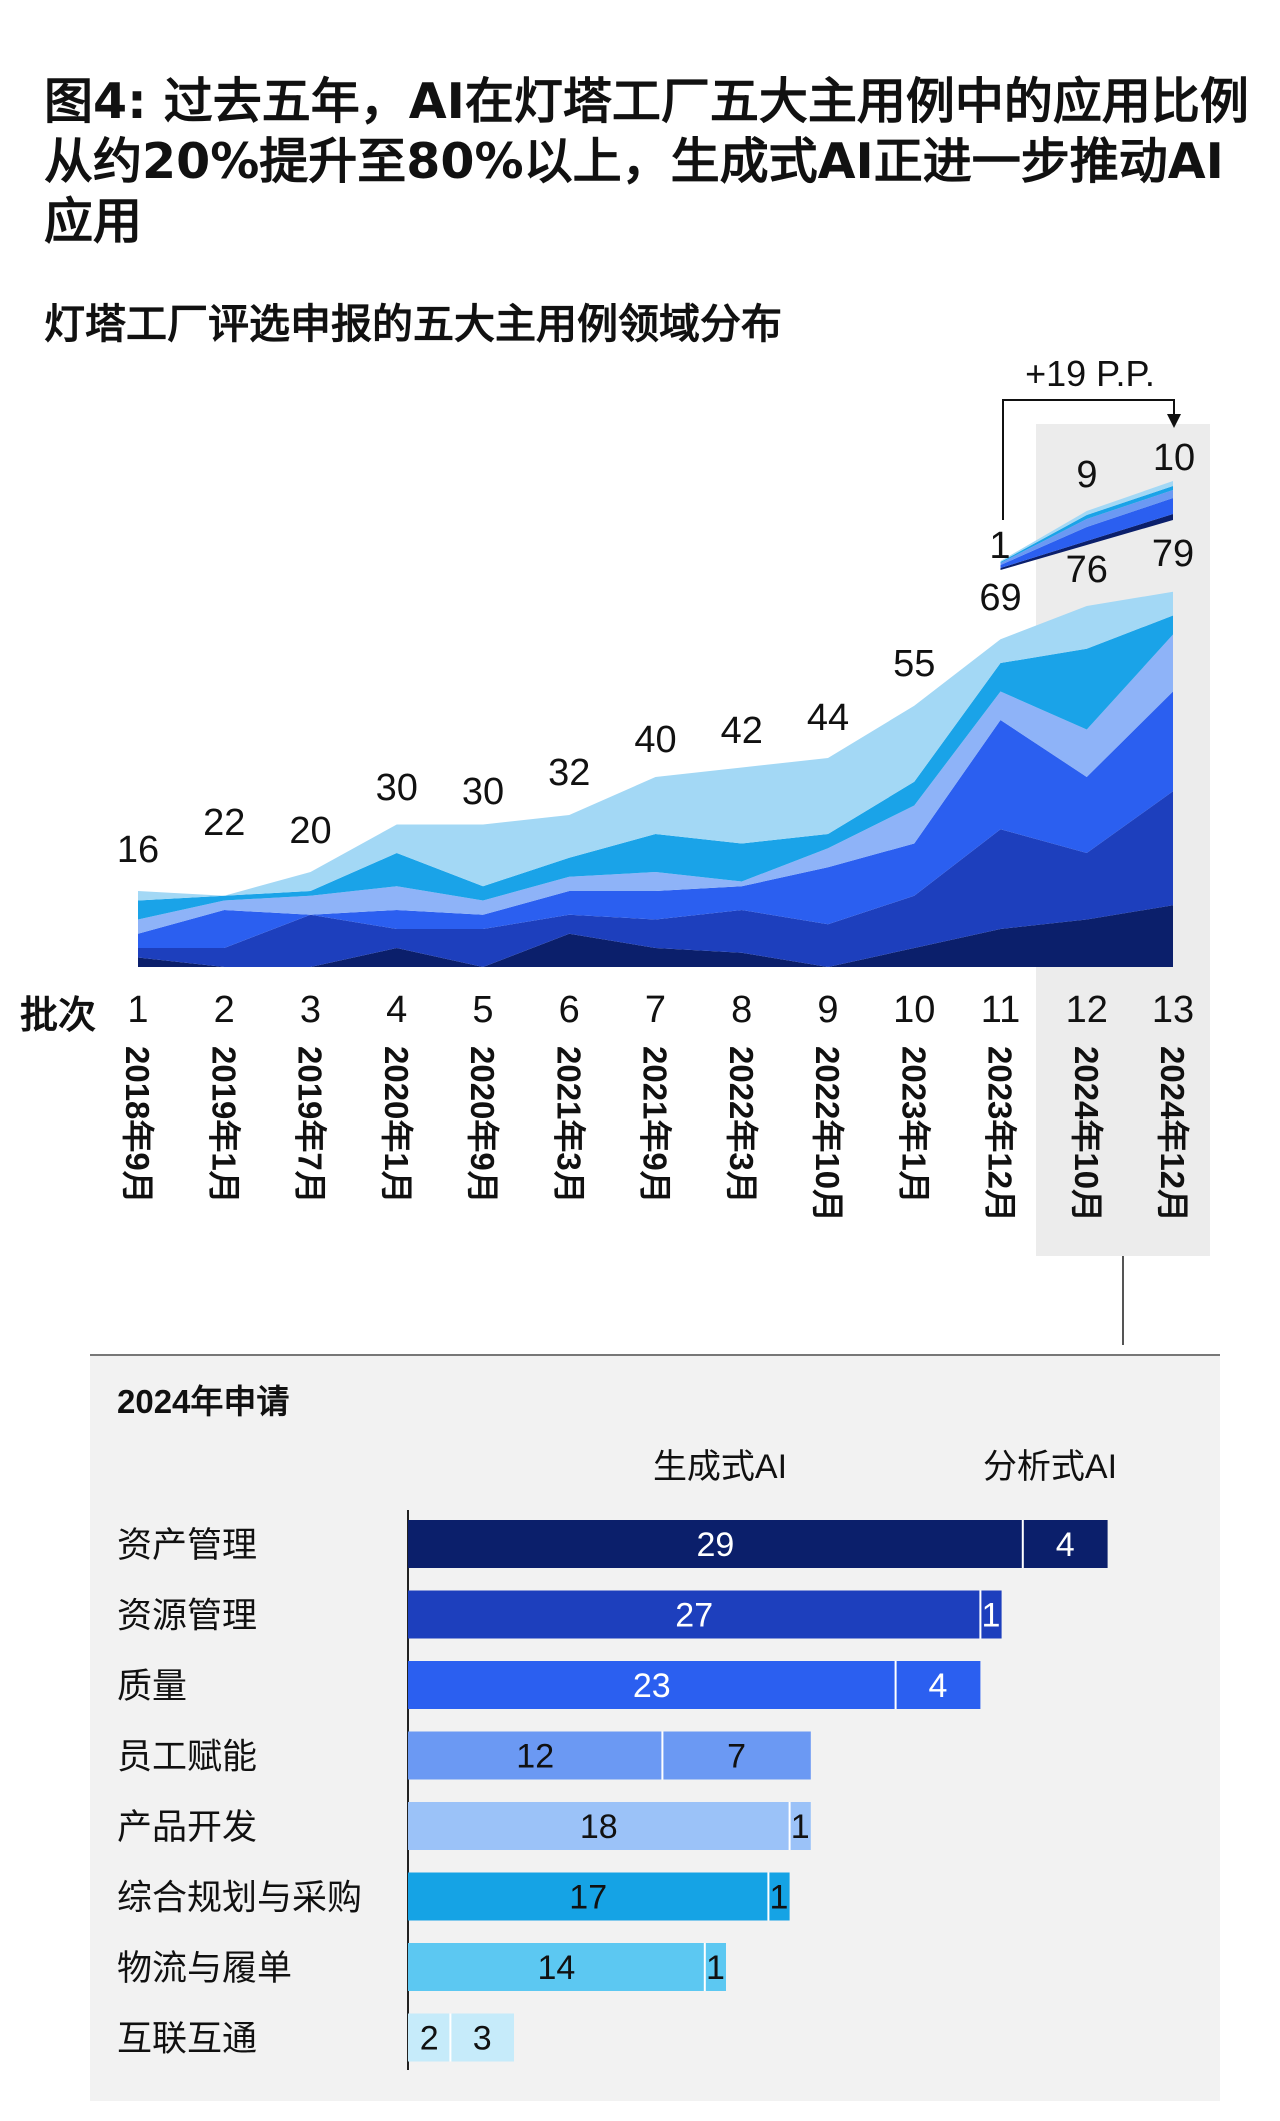  I want to click on bar-category-label: 资源管理, so click(187, 1616).